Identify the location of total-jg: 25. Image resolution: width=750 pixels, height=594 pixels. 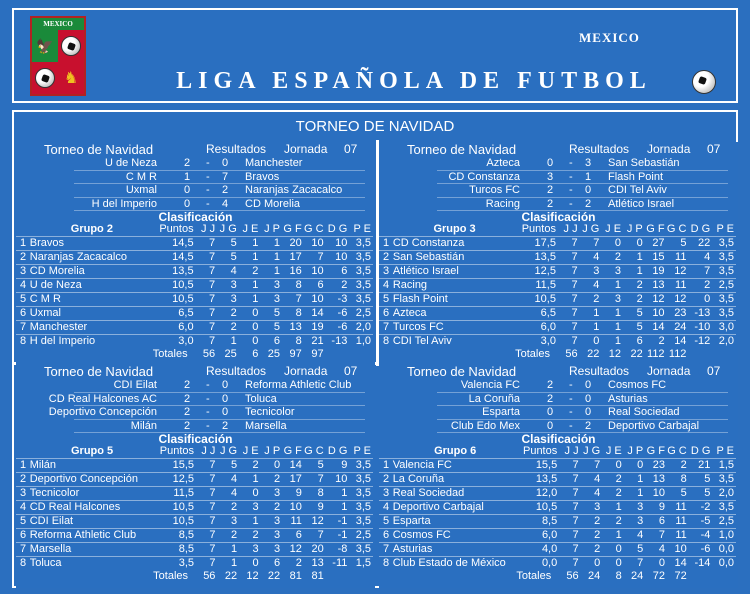
(230, 354).